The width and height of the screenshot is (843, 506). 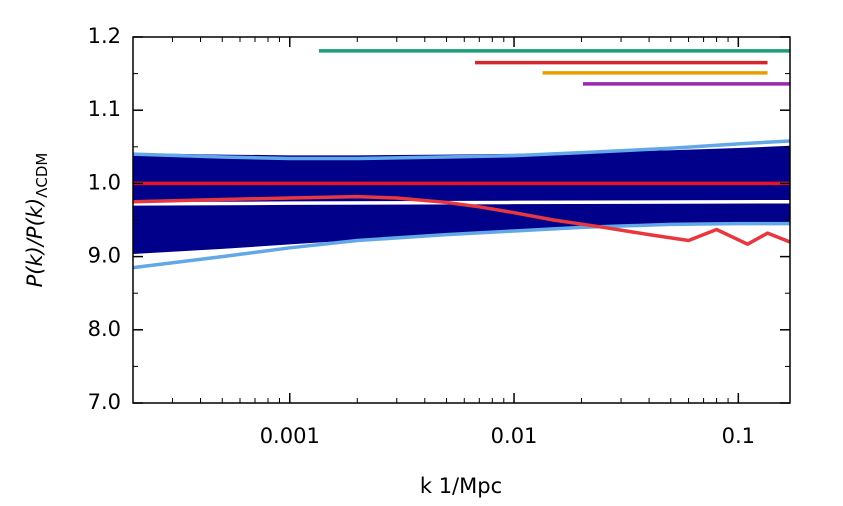 I want to click on y-tick-label: 7.0, so click(x=104, y=402).